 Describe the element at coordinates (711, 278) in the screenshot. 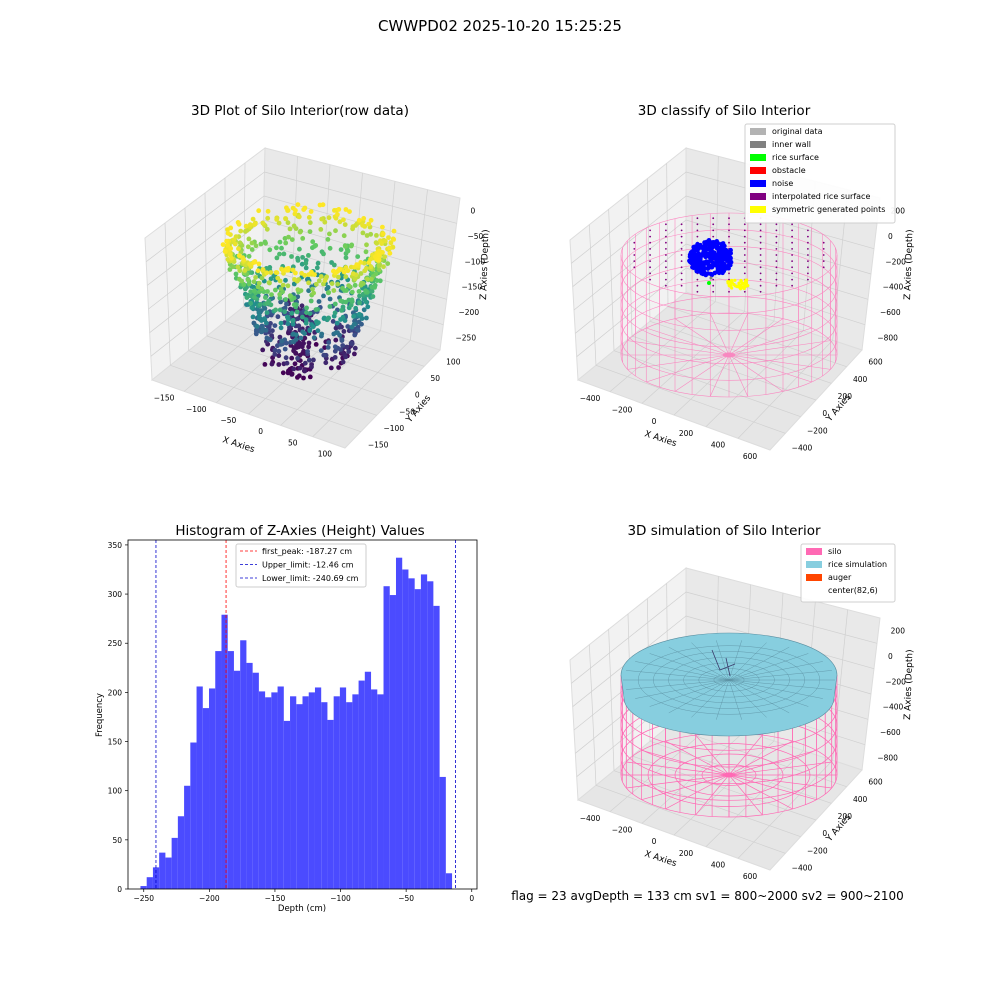

I see `inner-wall-point` at that location.